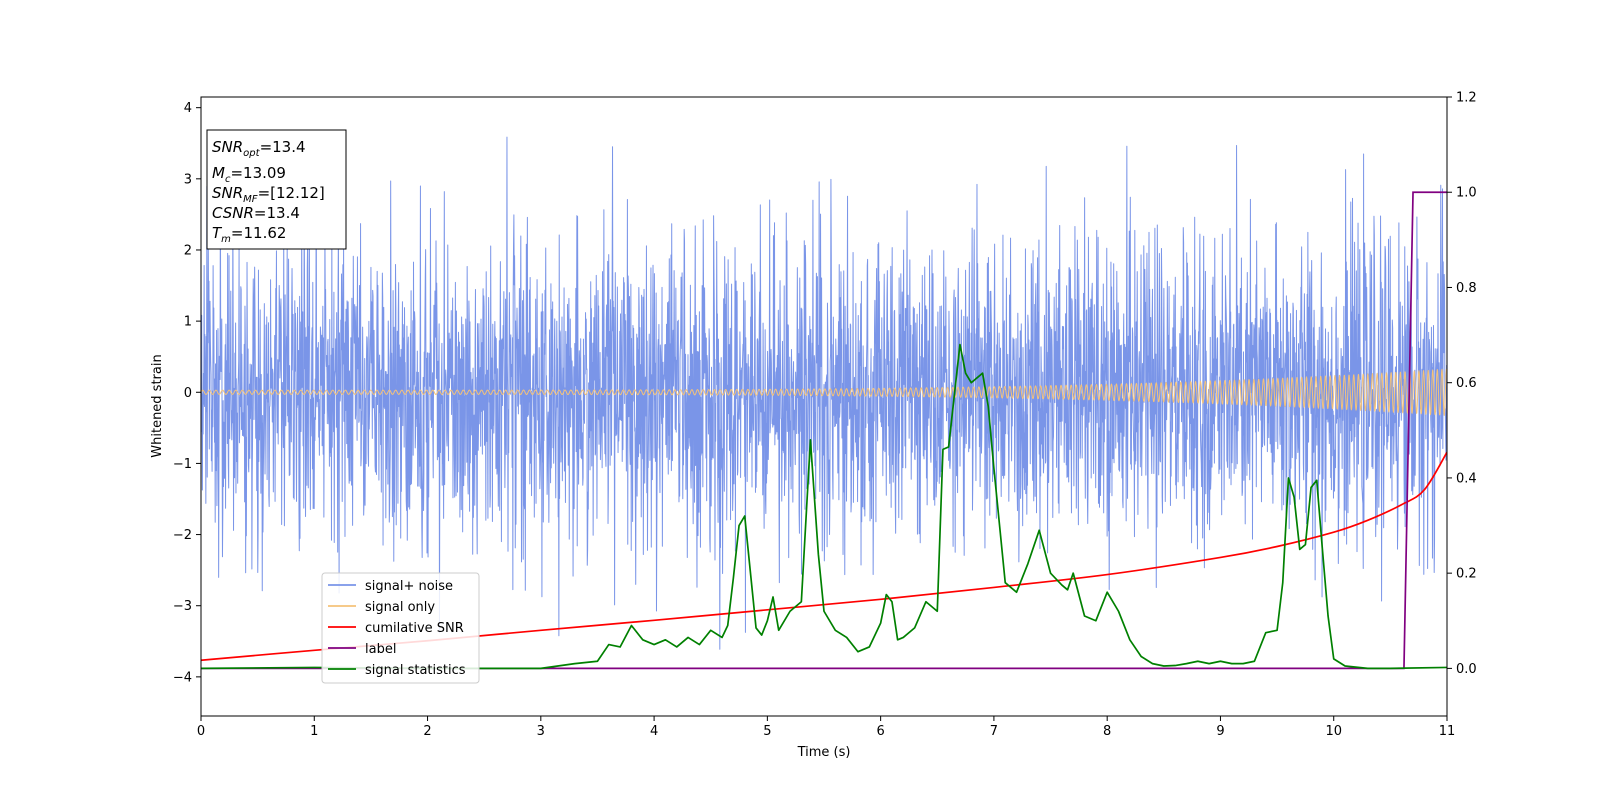 The width and height of the screenshot is (1600, 800). I want to click on legend-label-cumilative-snr: cumilative SNR, so click(414, 628).